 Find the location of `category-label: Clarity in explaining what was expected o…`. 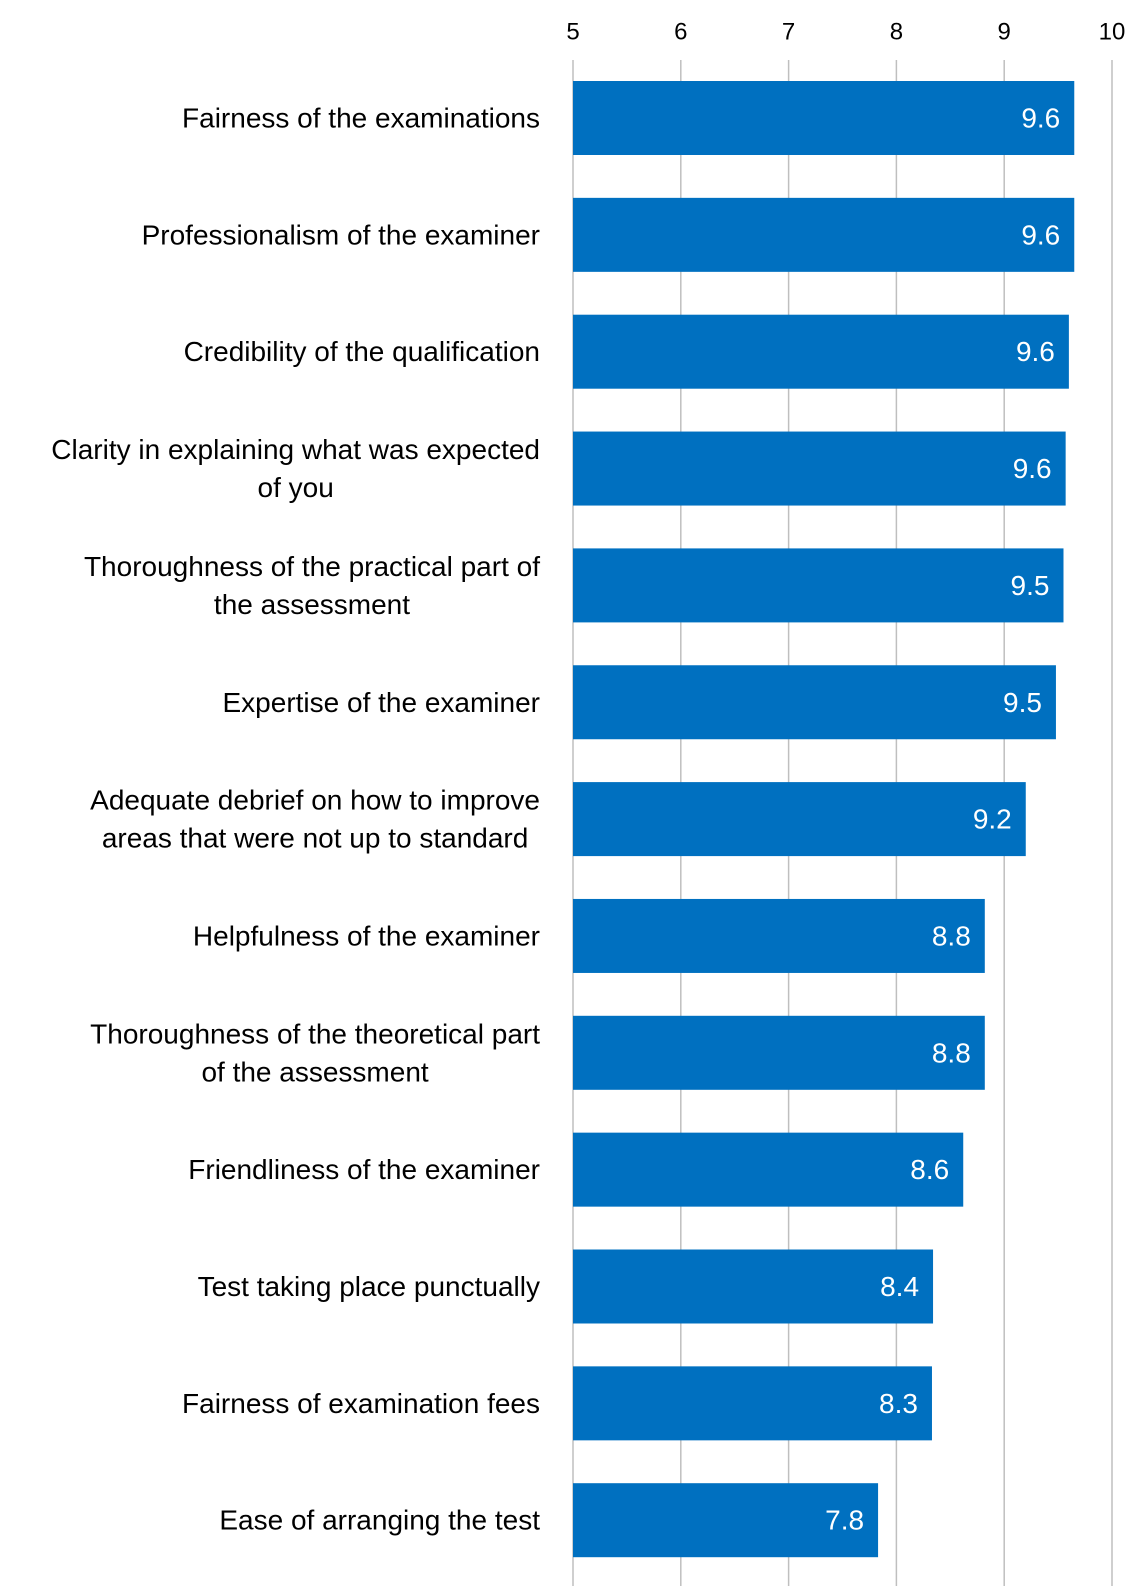

category-label: Clarity in explaining what was expected o… is located at coordinates (295, 468).